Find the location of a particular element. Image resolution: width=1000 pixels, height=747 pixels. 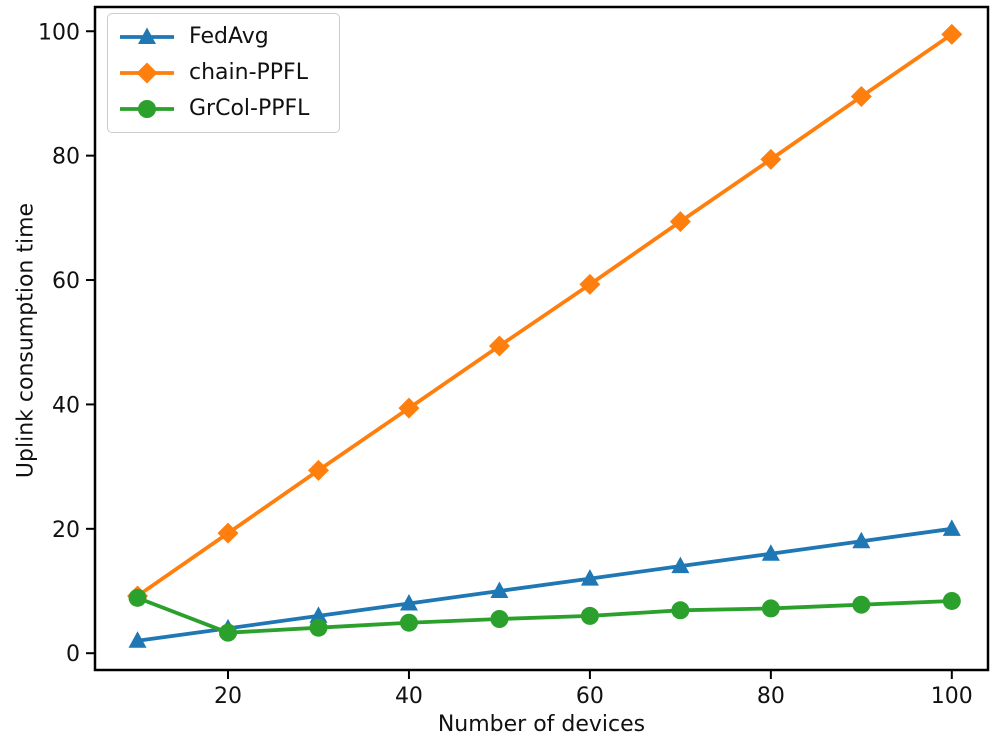

series-grcol-ppfl is located at coordinates (544, 615).